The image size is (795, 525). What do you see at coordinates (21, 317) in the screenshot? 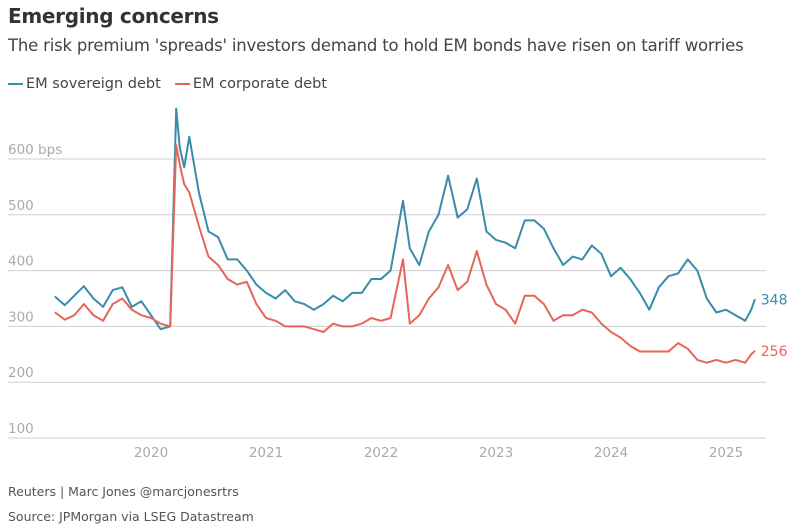
I see `y-tick-label: 300` at bounding box center [21, 317].